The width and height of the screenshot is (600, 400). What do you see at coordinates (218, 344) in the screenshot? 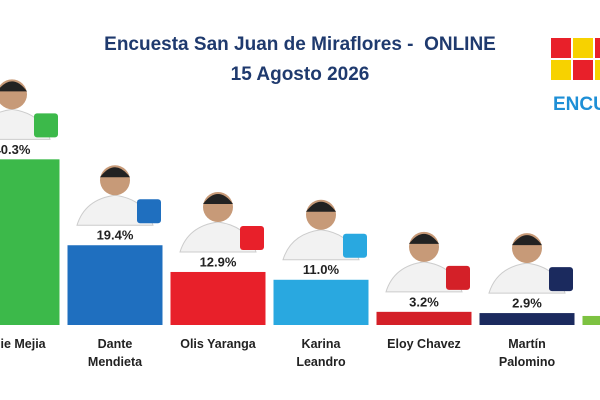
I see `x-tick-label: Olis Yaranga` at bounding box center [218, 344].